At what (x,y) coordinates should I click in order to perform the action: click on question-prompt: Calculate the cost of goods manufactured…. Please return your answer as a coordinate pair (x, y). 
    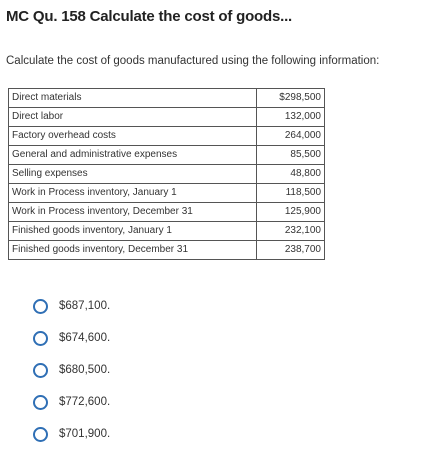
    Looking at the image, I should click on (193, 61).